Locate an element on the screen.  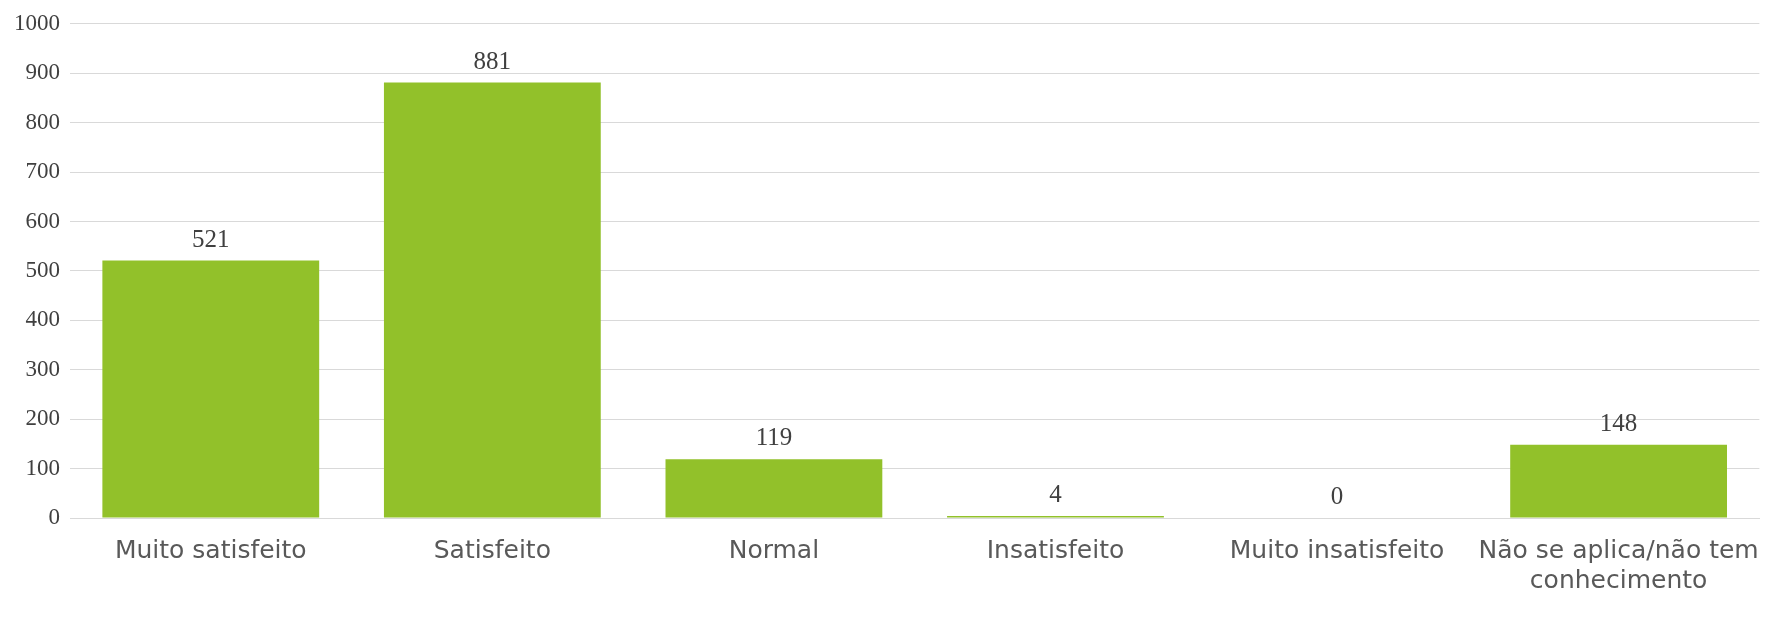
y-tick-label: 200 is located at coordinates (42, 418).